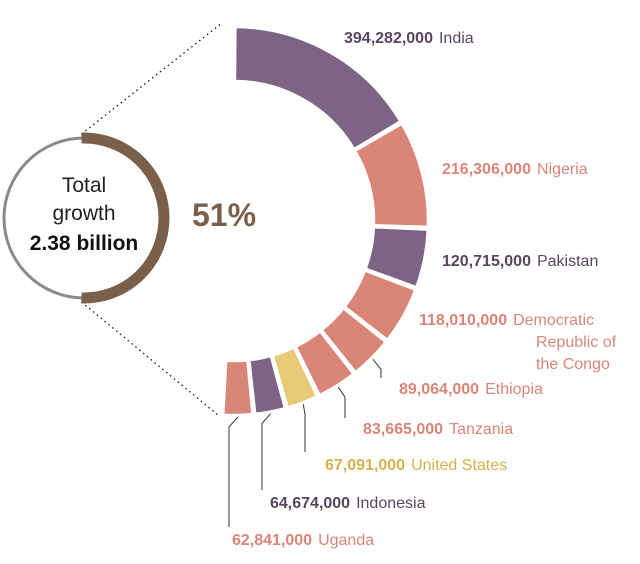 This screenshot has height=564, width=640. What do you see at coordinates (233, 471) in the screenshot?
I see `leader-uganda` at bounding box center [233, 471].